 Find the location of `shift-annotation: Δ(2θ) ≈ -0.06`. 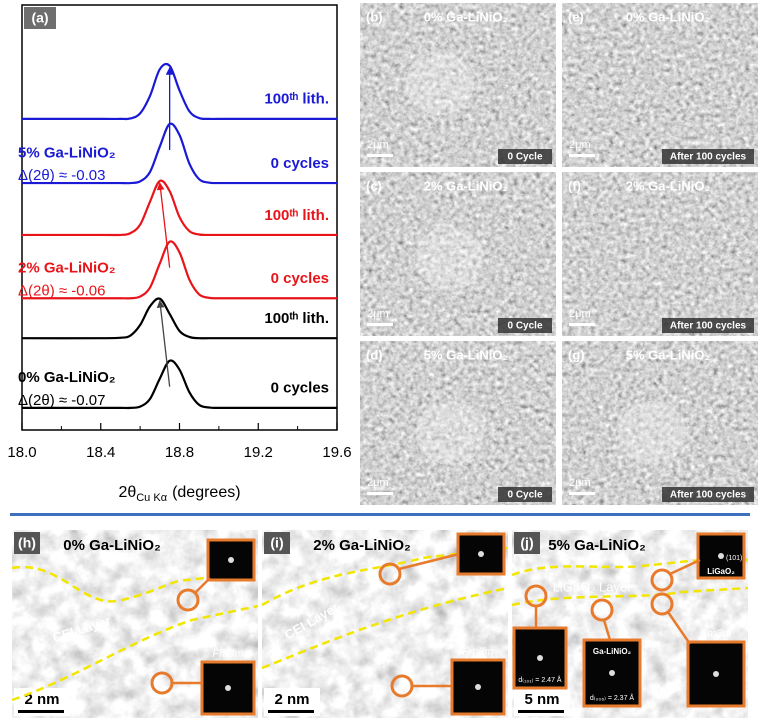

shift-annotation: Δ(2θ) ≈ -0.06 is located at coordinates (61, 290).